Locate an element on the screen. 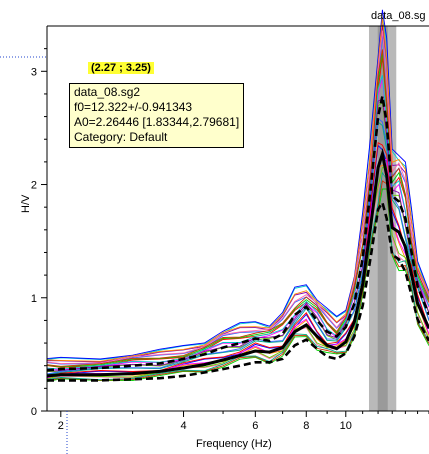  tooltip-a0: A0=2.26446 [1.83344,2.79681] is located at coordinates (157, 122).